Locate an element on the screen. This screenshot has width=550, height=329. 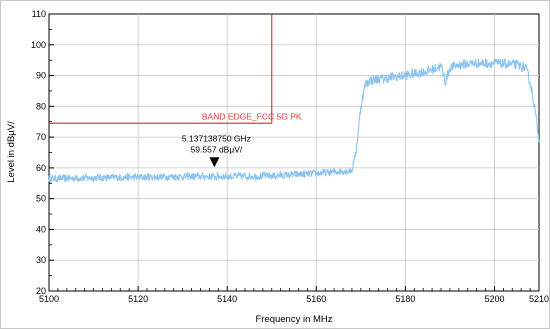
x-axis-title: Frequency in MHz is located at coordinates (293, 319).